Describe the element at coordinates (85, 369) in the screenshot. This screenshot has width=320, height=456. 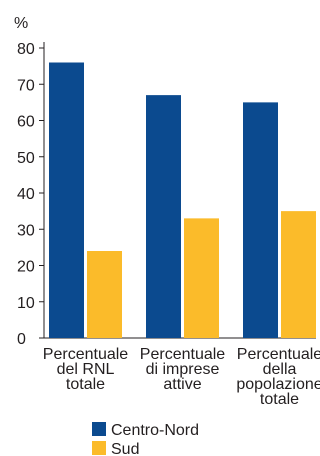
I see `x-category-label: Percentuale del RNL totale` at that location.